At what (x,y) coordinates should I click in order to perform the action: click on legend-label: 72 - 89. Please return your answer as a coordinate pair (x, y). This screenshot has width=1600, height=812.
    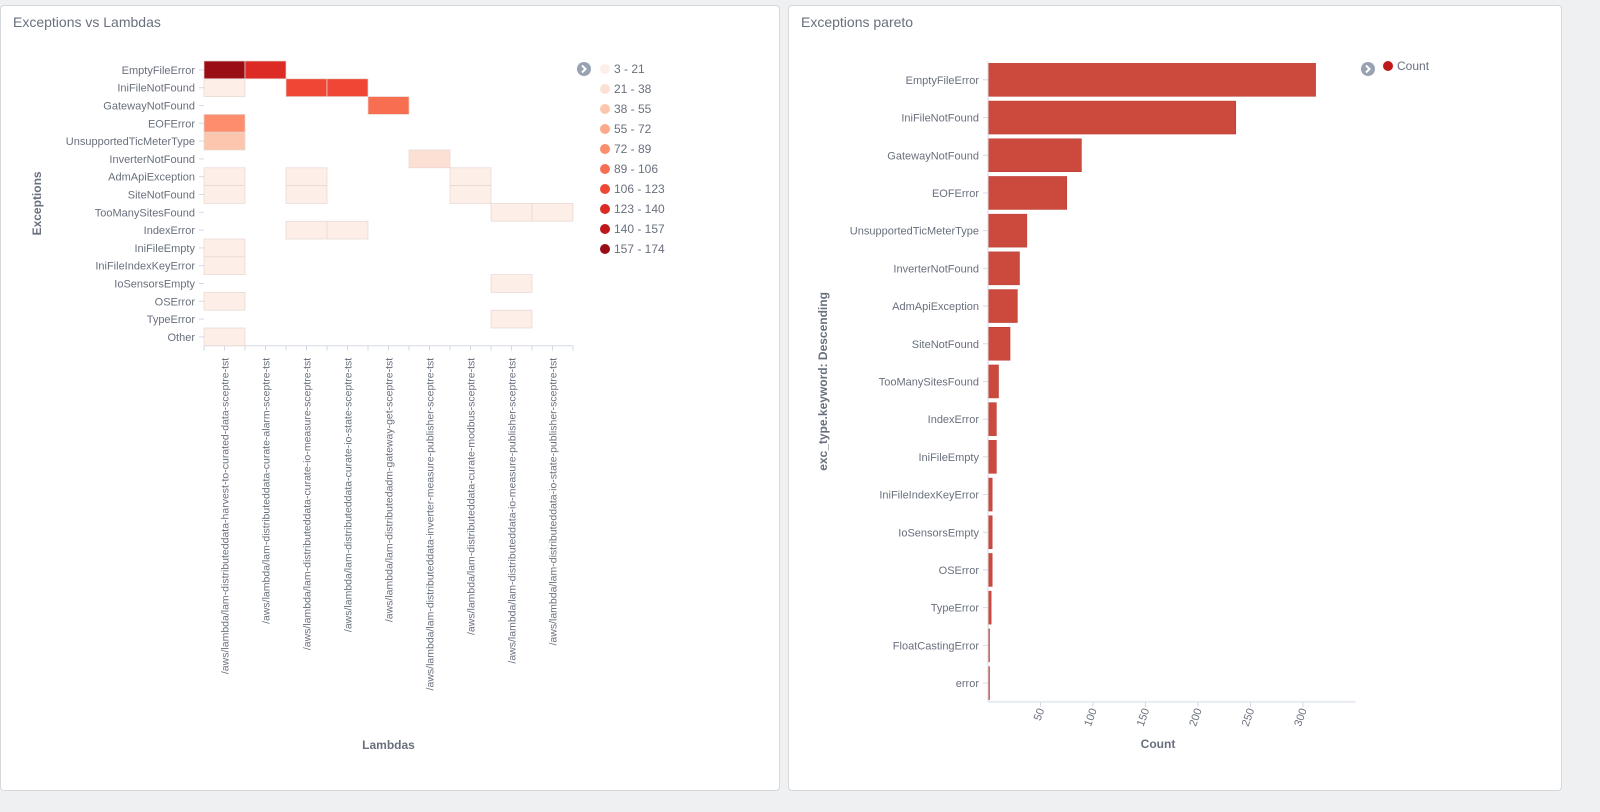
    Looking at the image, I should click on (633, 149).